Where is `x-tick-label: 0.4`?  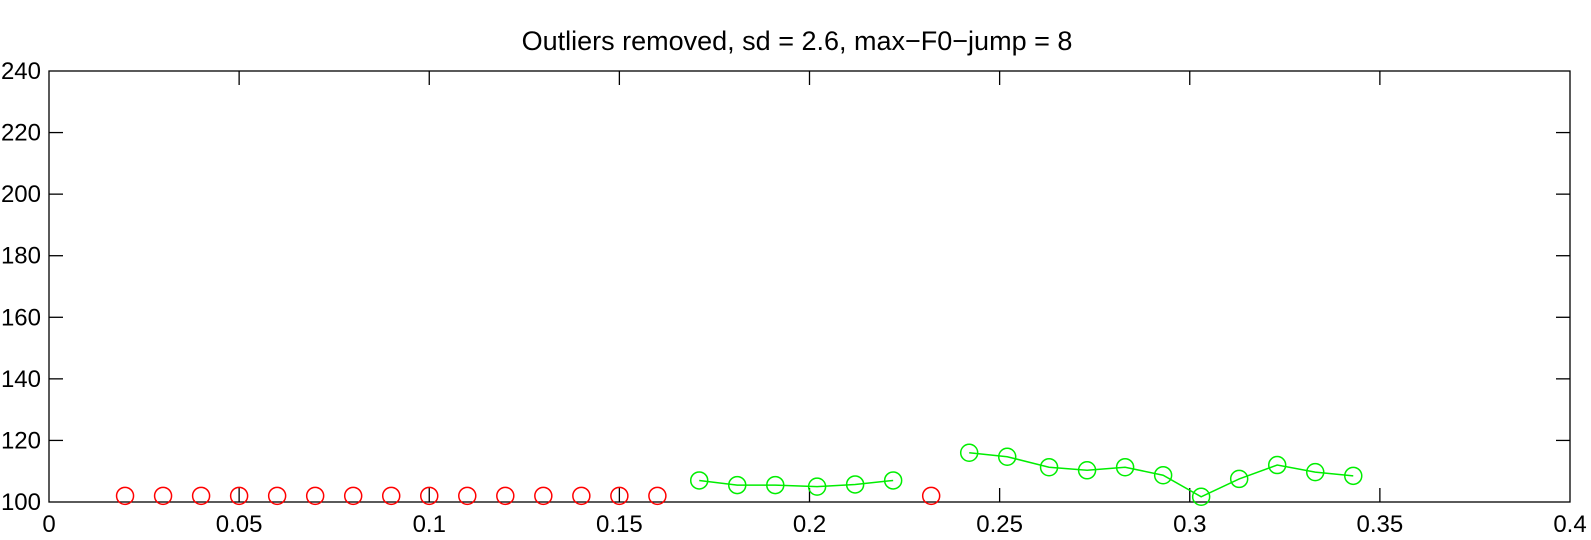
x-tick-label: 0.4 is located at coordinates (1569, 524).